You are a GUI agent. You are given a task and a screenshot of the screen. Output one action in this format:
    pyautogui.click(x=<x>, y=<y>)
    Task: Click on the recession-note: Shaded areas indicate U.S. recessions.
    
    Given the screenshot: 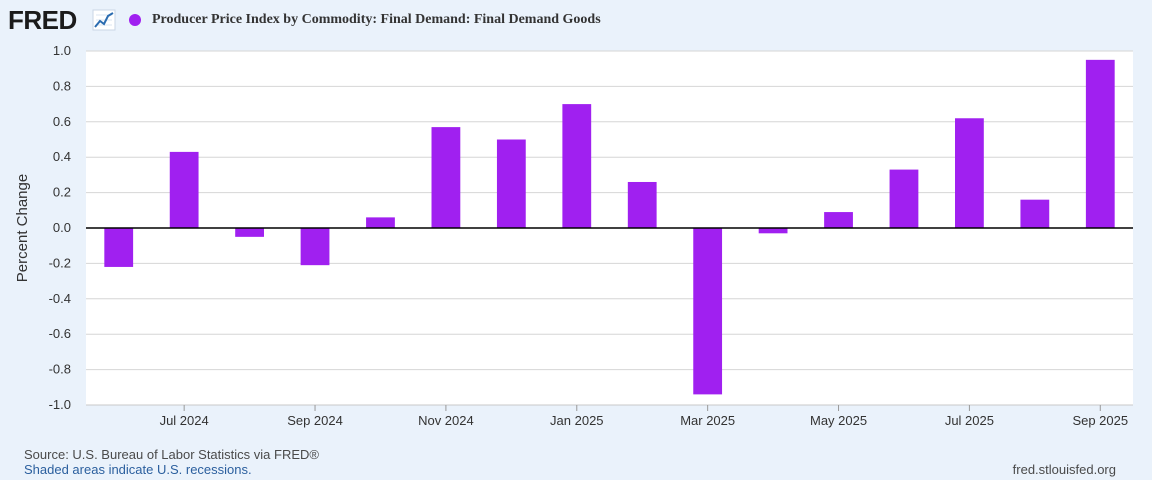 What is the action you would take?
    pyautogui.click(x=138, y=469)
    